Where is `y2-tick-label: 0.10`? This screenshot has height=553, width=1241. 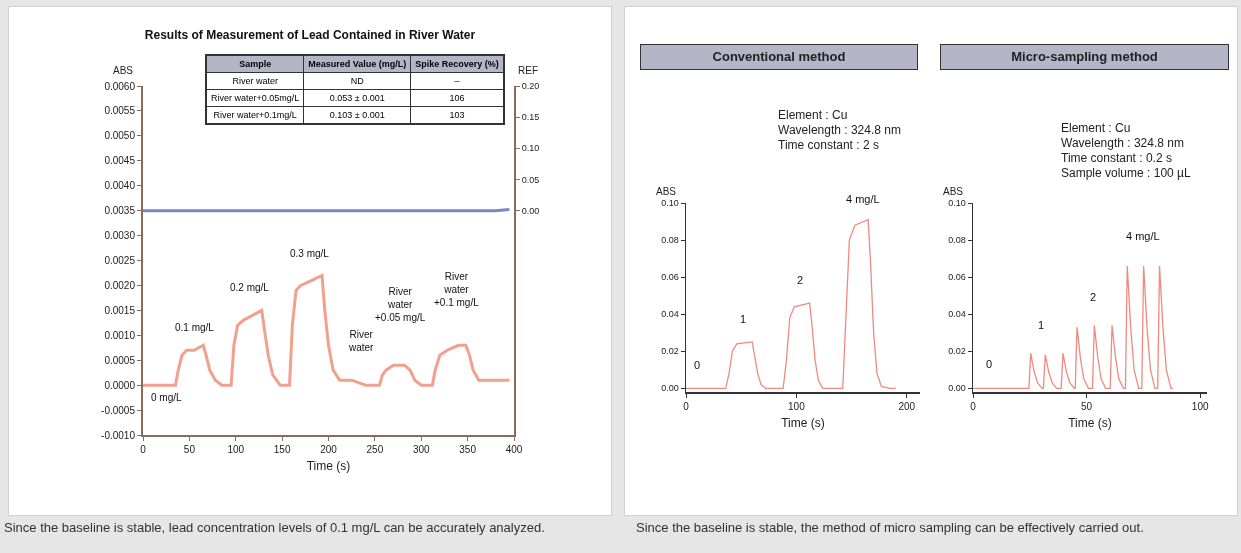
y2-tick-label: 0.10 is located at coordinates (530, 148).